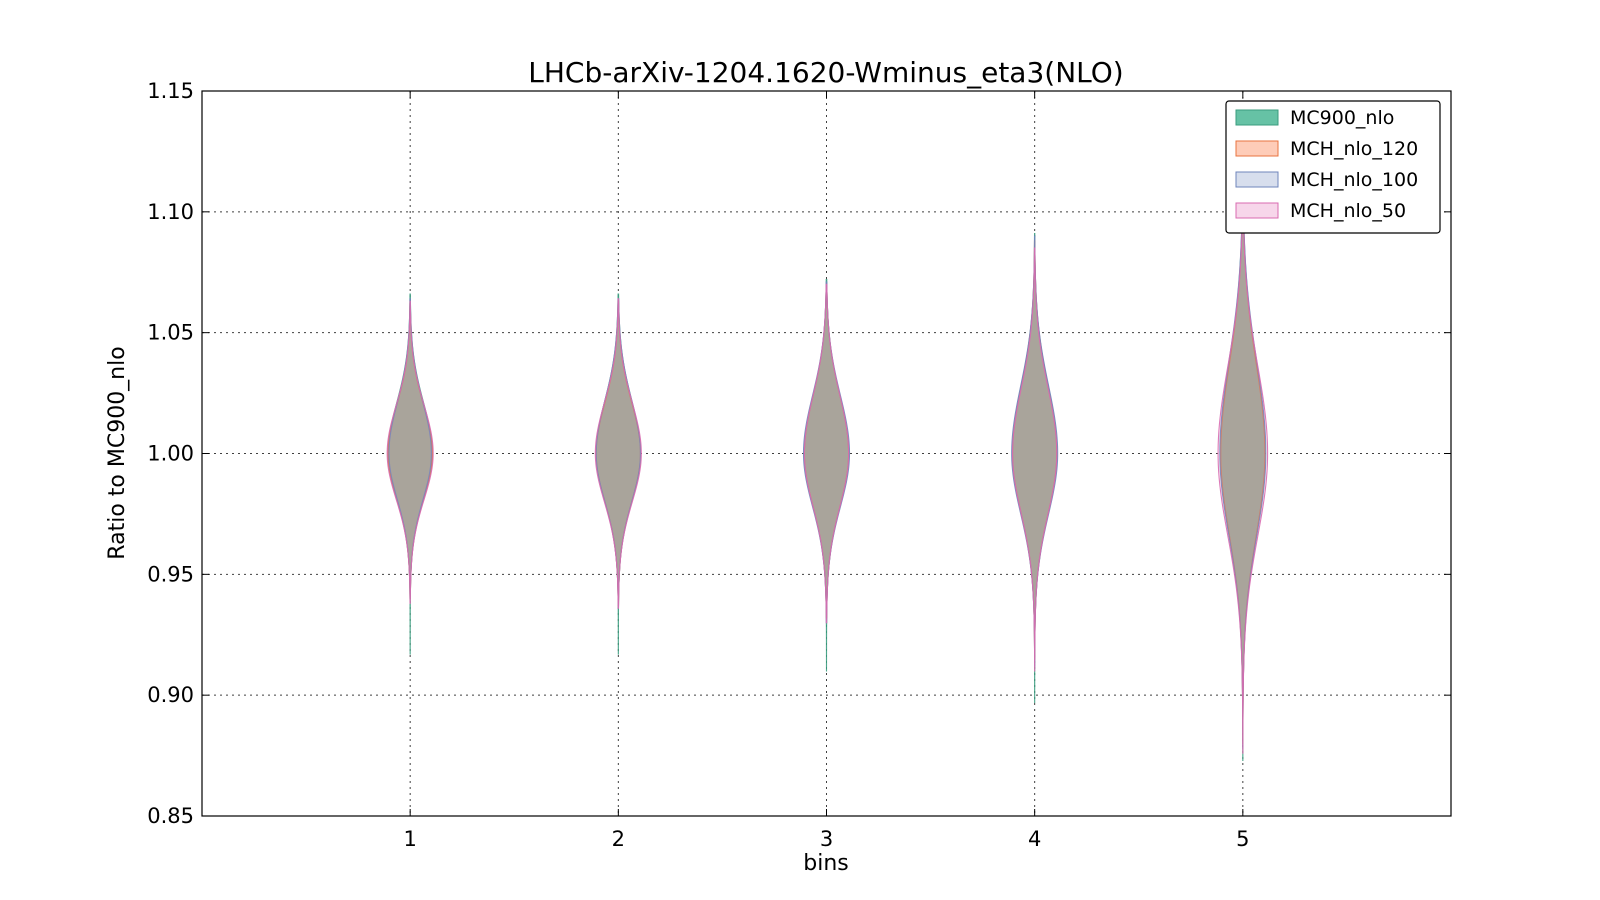  I want to click on y-tick-label: 0.95, so click(170, 574).